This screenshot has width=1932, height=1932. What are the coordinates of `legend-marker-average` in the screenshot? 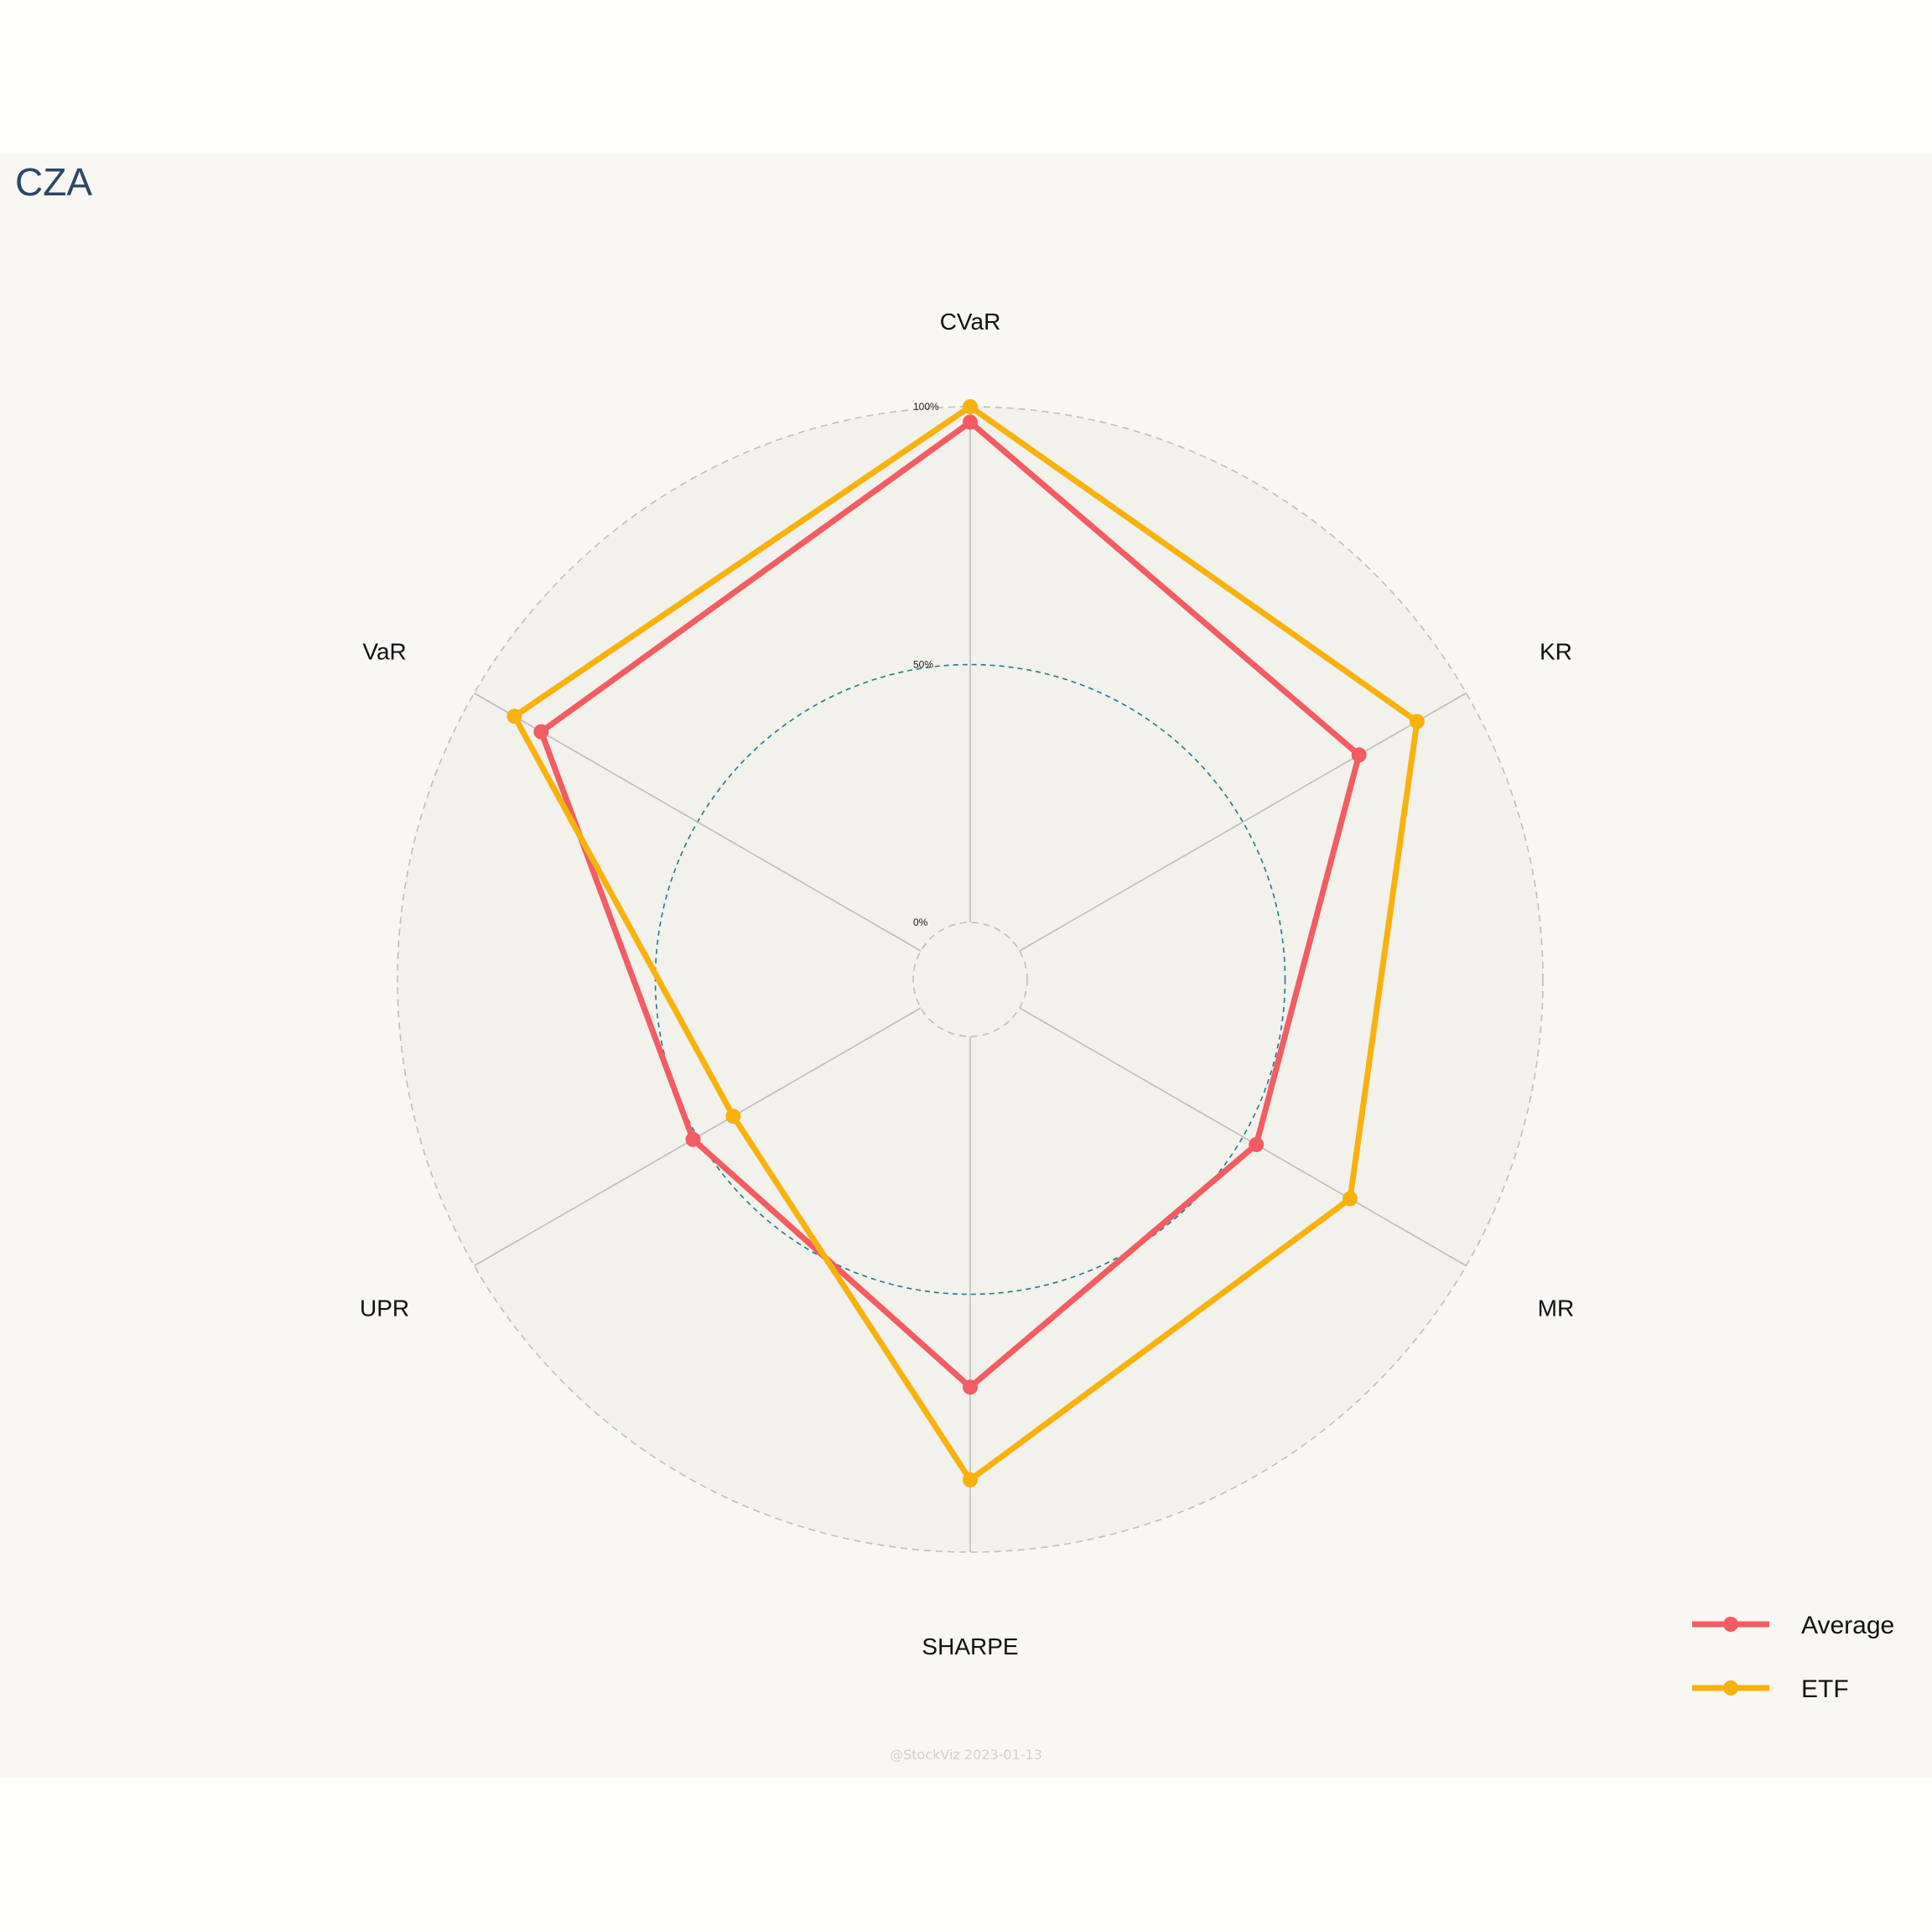 It's located at (1730, 1624).